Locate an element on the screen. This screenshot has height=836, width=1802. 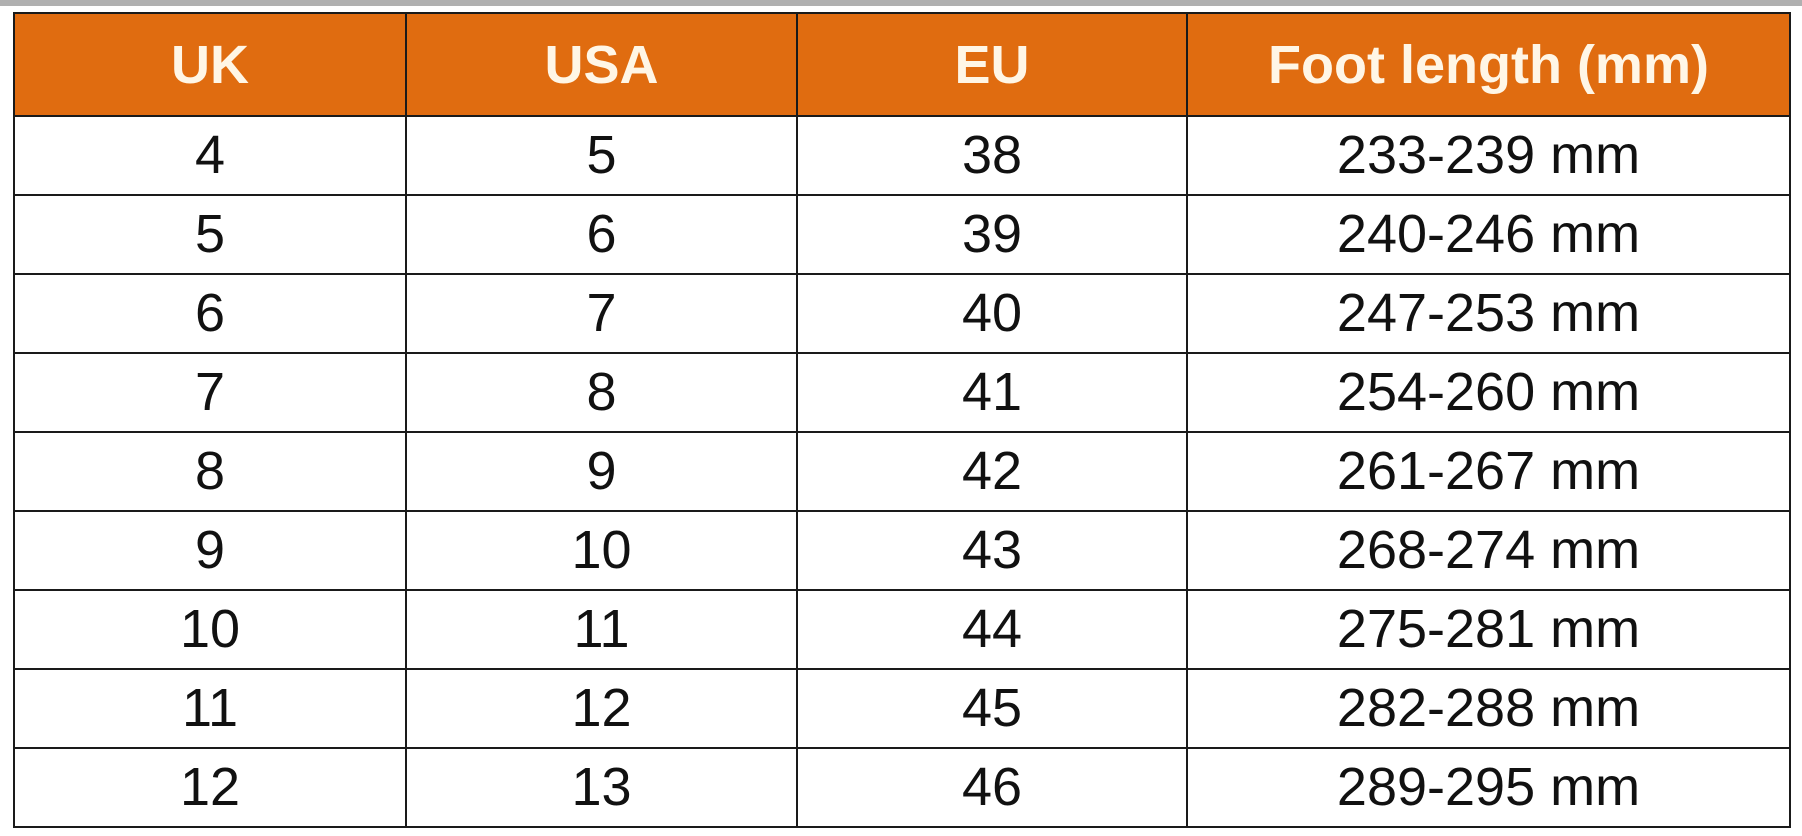
cell-usa: 8 is located at coordinates (601, 392).